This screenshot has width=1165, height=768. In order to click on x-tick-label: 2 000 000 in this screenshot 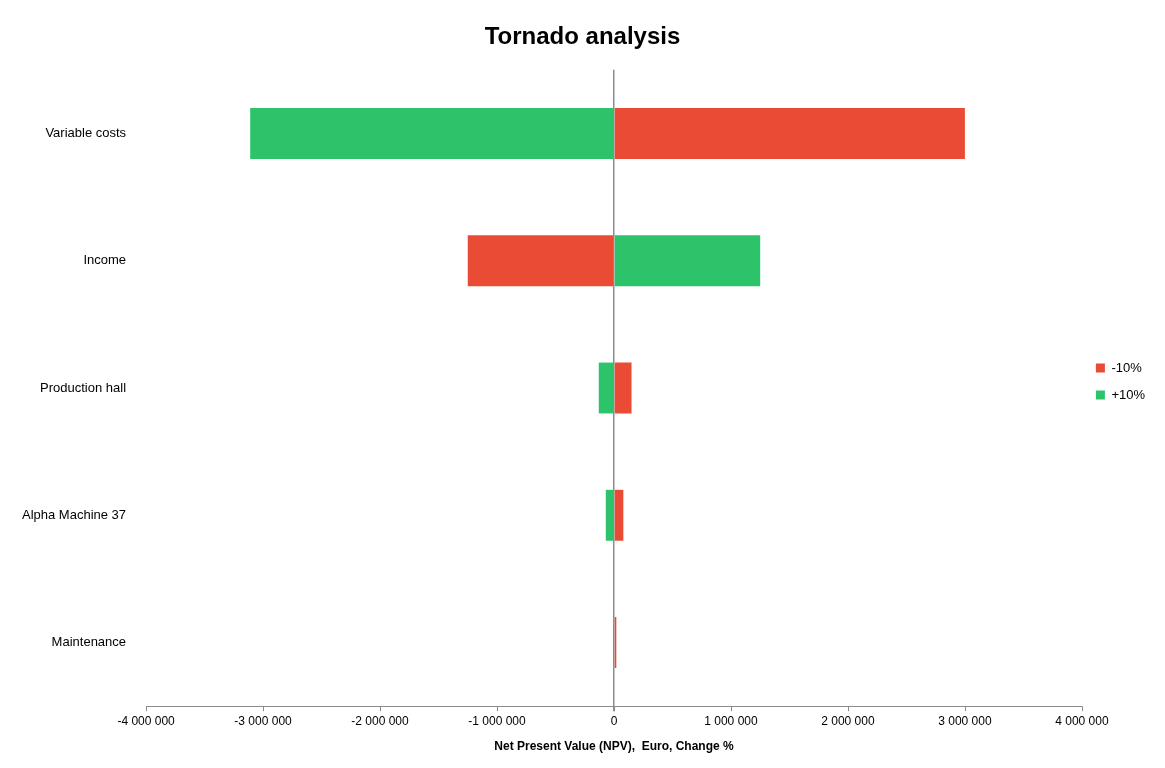, I will do `click(848, 720)`.